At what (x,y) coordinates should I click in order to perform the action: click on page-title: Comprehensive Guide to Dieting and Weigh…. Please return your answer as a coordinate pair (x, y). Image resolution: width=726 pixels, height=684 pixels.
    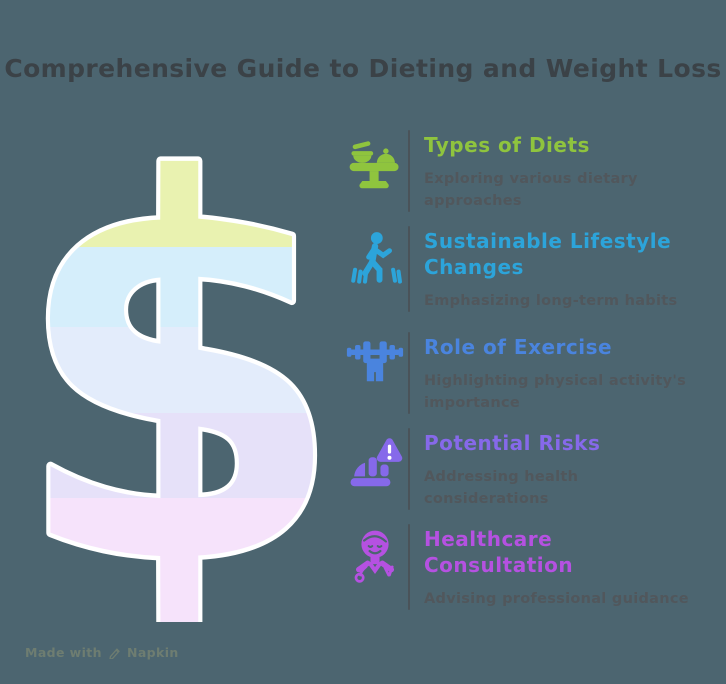
    Looking at the image, I should click on (363, 68).